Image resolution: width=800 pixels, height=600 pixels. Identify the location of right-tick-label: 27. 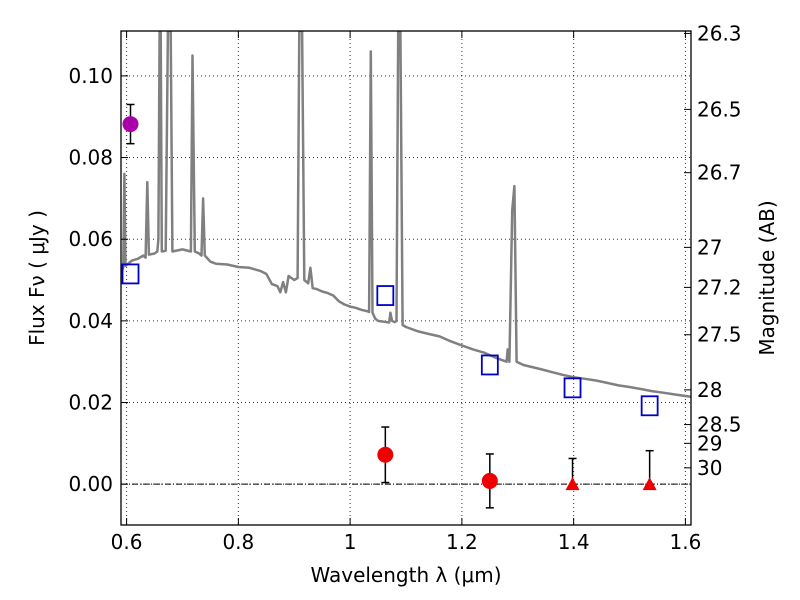
(709, 247).